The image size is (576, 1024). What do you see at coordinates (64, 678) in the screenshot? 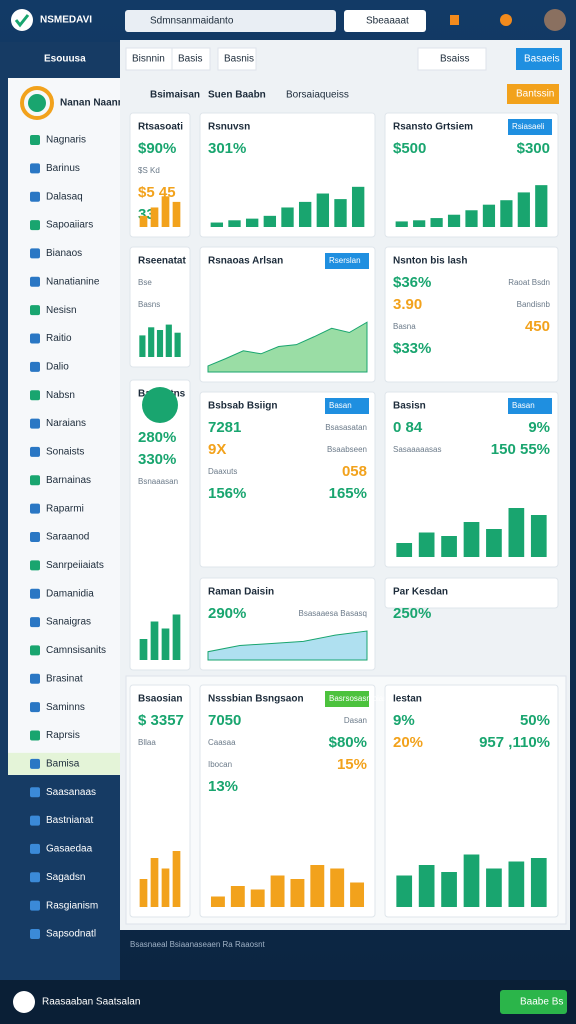
I see `nav-item: Brasinat` at bounding box center [64, 678].